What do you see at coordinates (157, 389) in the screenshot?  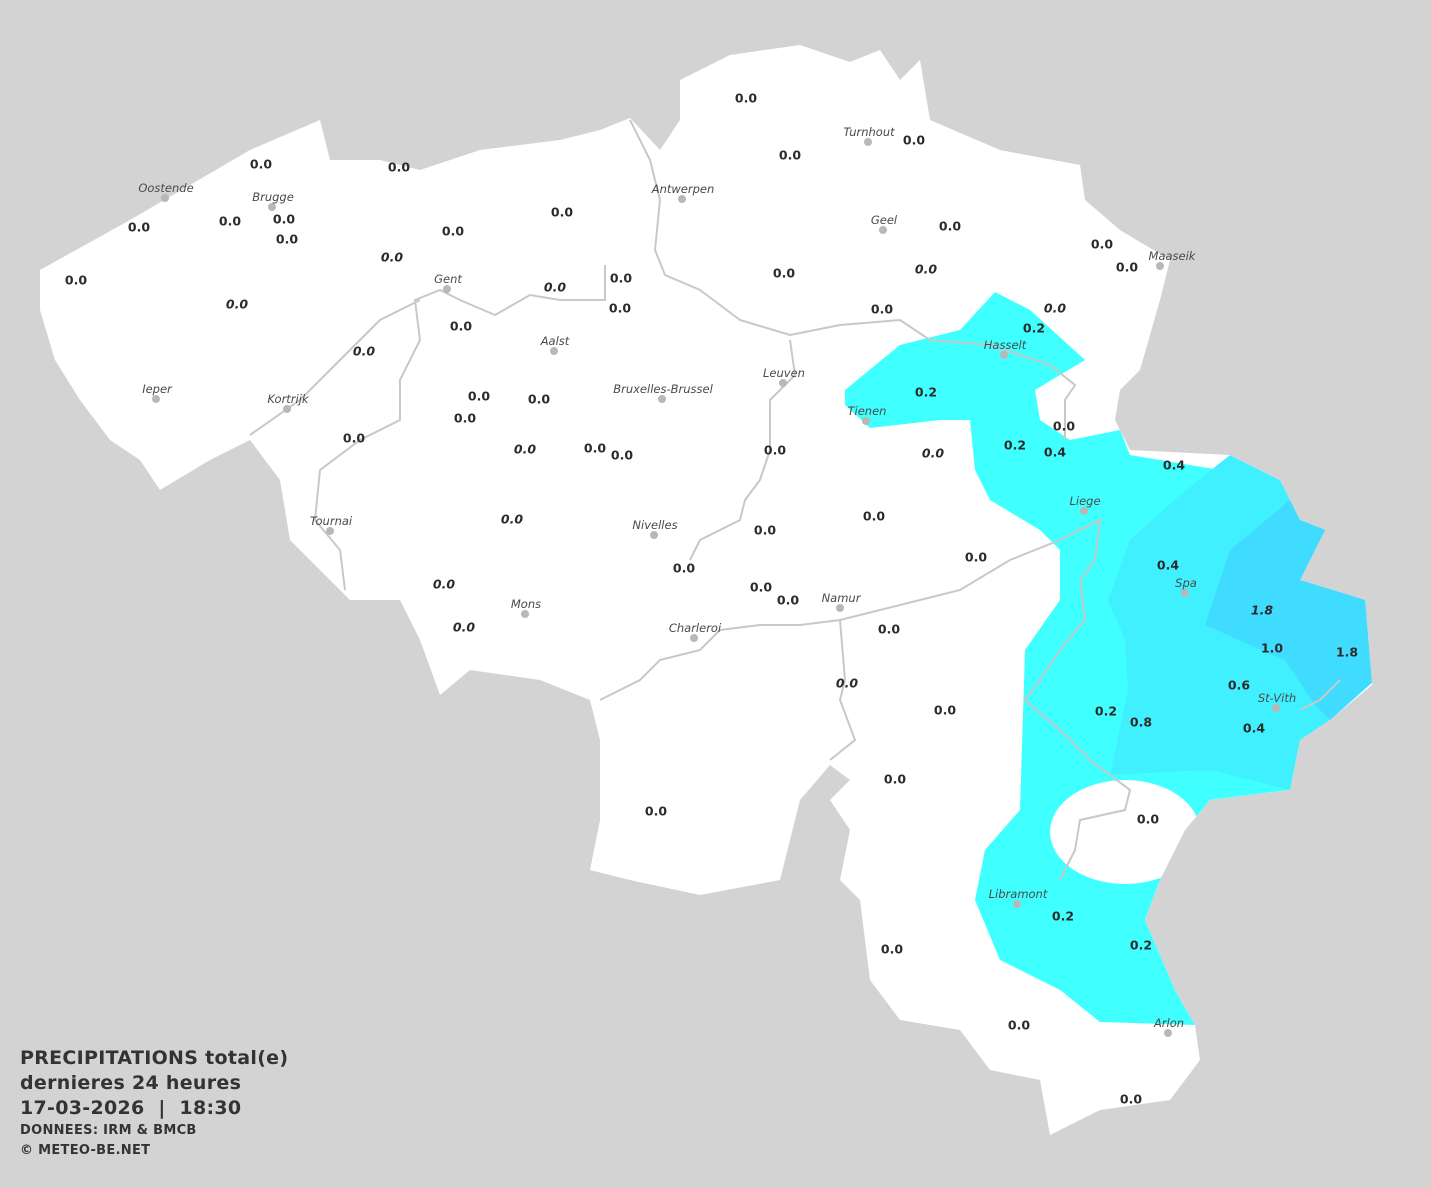 I see `city-label: Ieper` at bounding box center [157, 389].